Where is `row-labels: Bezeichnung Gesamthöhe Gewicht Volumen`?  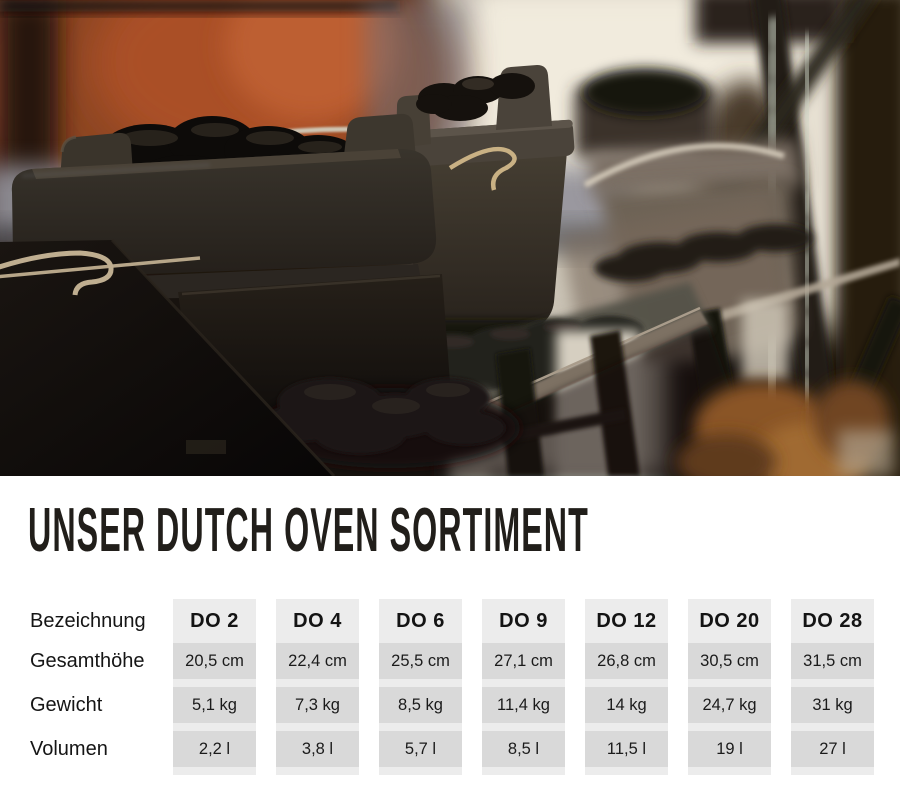
row-labels: Bezeichnung Gesamthöhe Gewicht Volumen is located at coordinates (86, 687).